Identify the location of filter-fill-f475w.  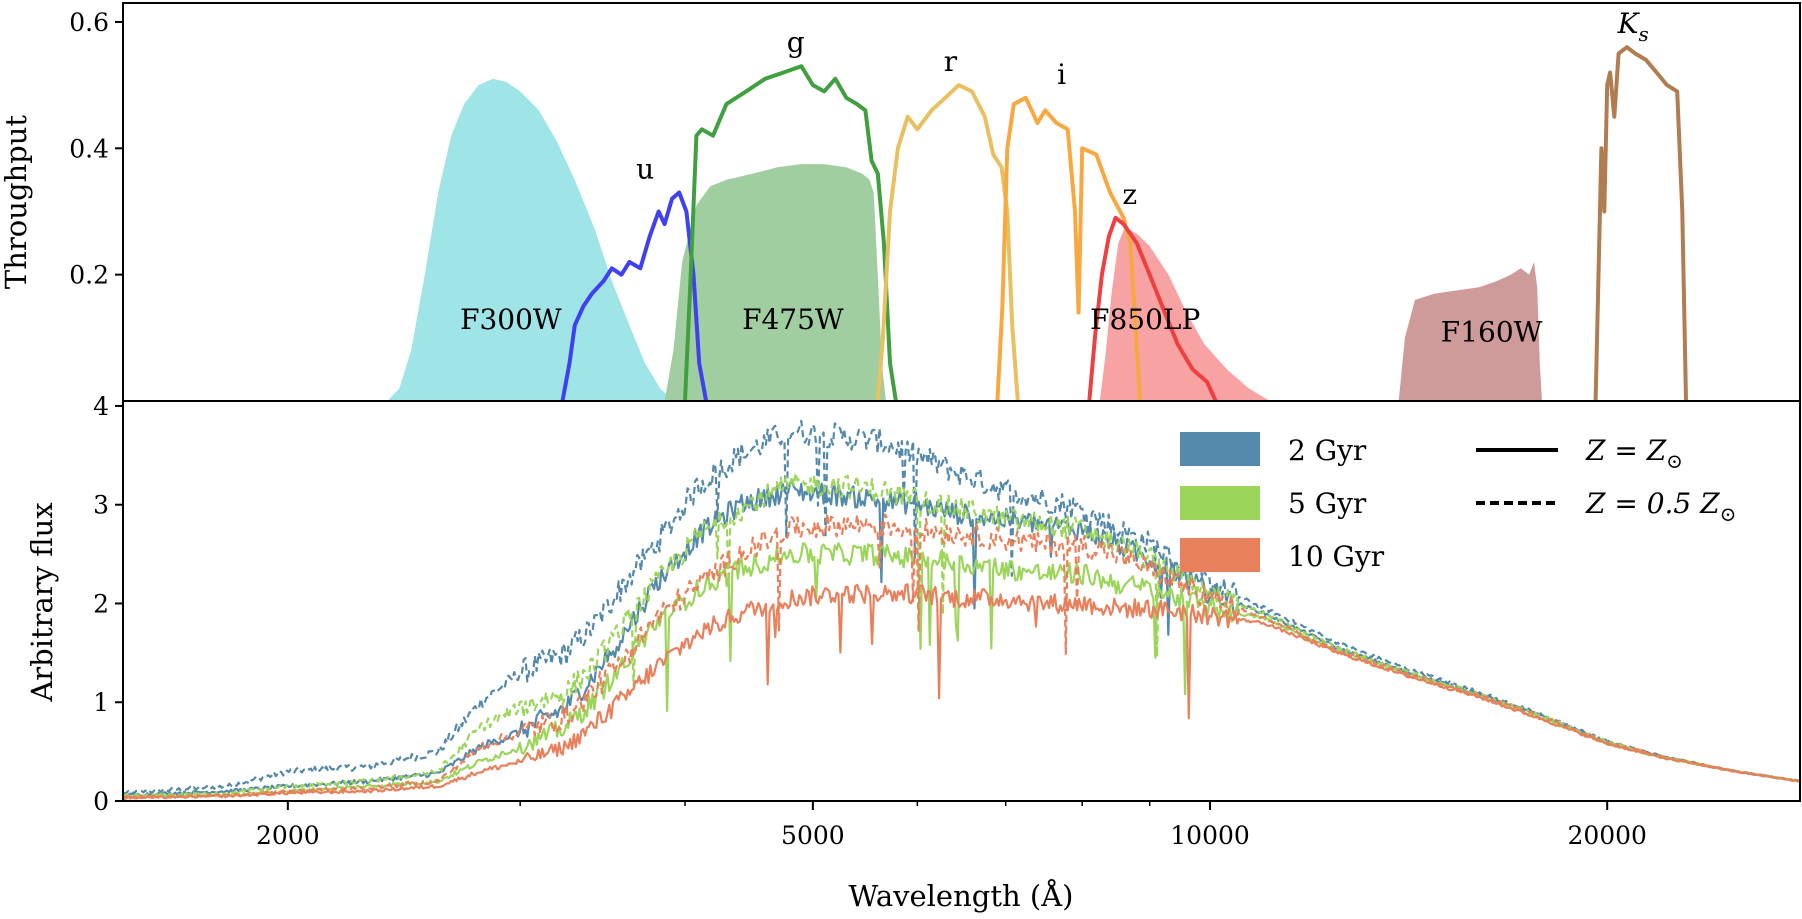
(775, 282).